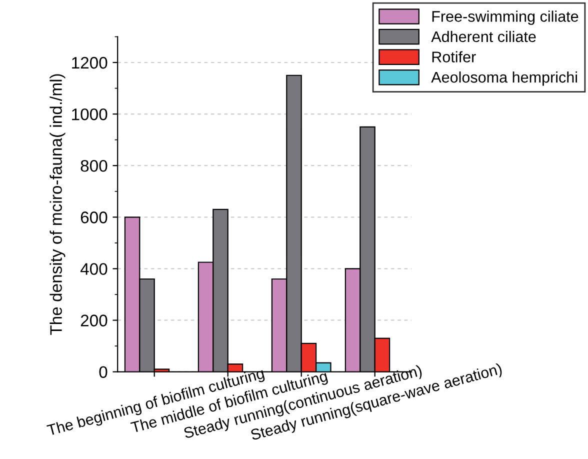 This screenshot has height=459, width=588. What do you see at coordinates (58, 204) in the screenshot?
I see `y-axis-title: The density of mciro-fauna( ind./ml)` at bounding box center [58, 204].